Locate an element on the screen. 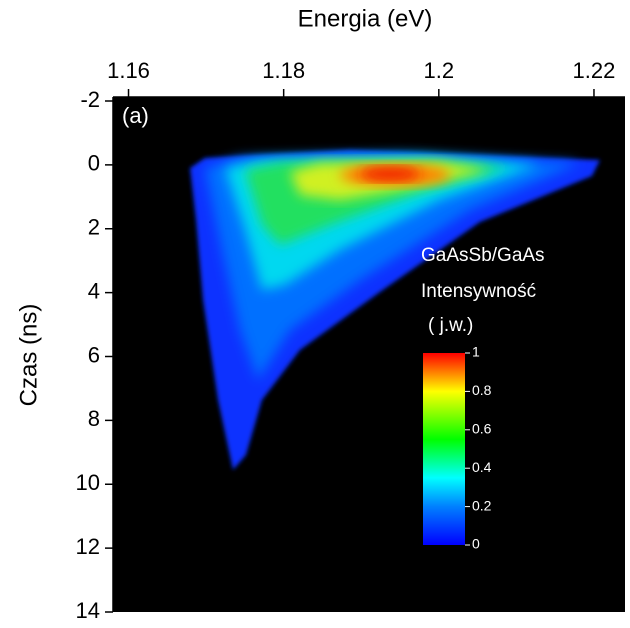 Image resolution: width=630 pixels, height=628 pixels. colorbar-tick-label: 0 is located at coordinates (476, 544).